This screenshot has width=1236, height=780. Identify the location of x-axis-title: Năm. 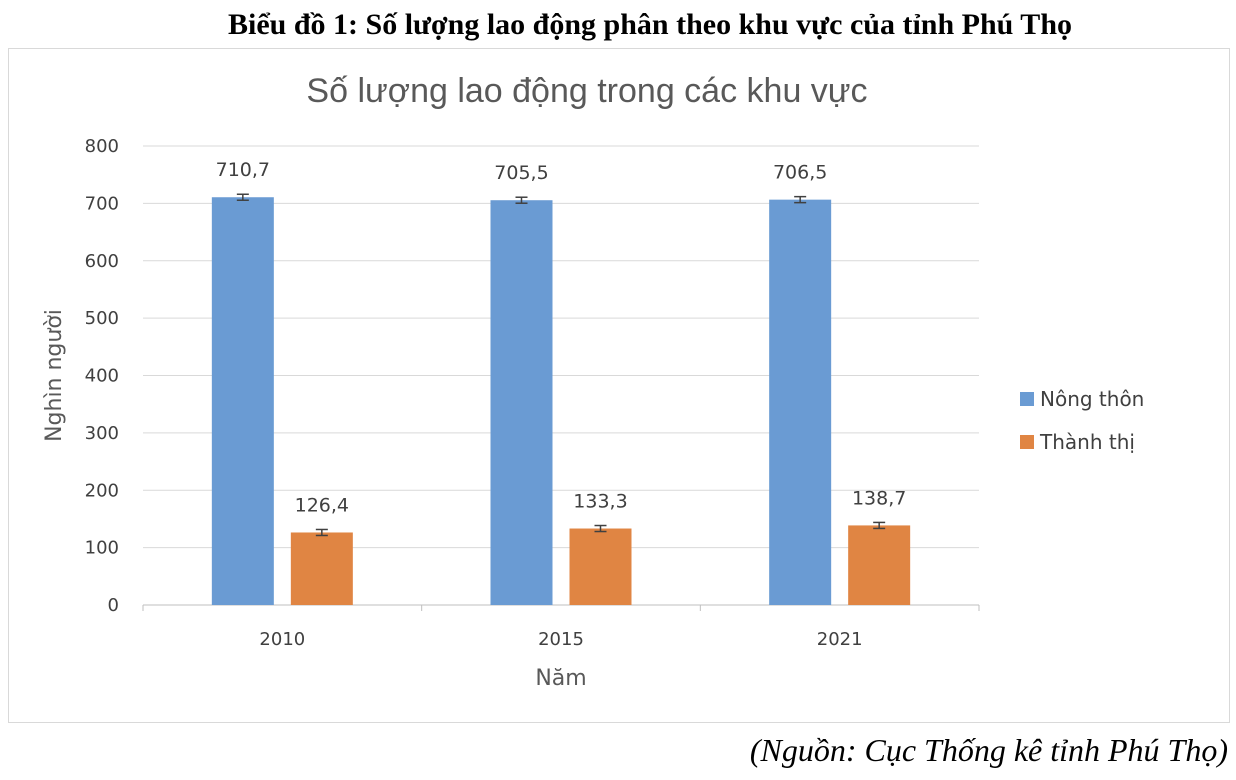
(560, 678).